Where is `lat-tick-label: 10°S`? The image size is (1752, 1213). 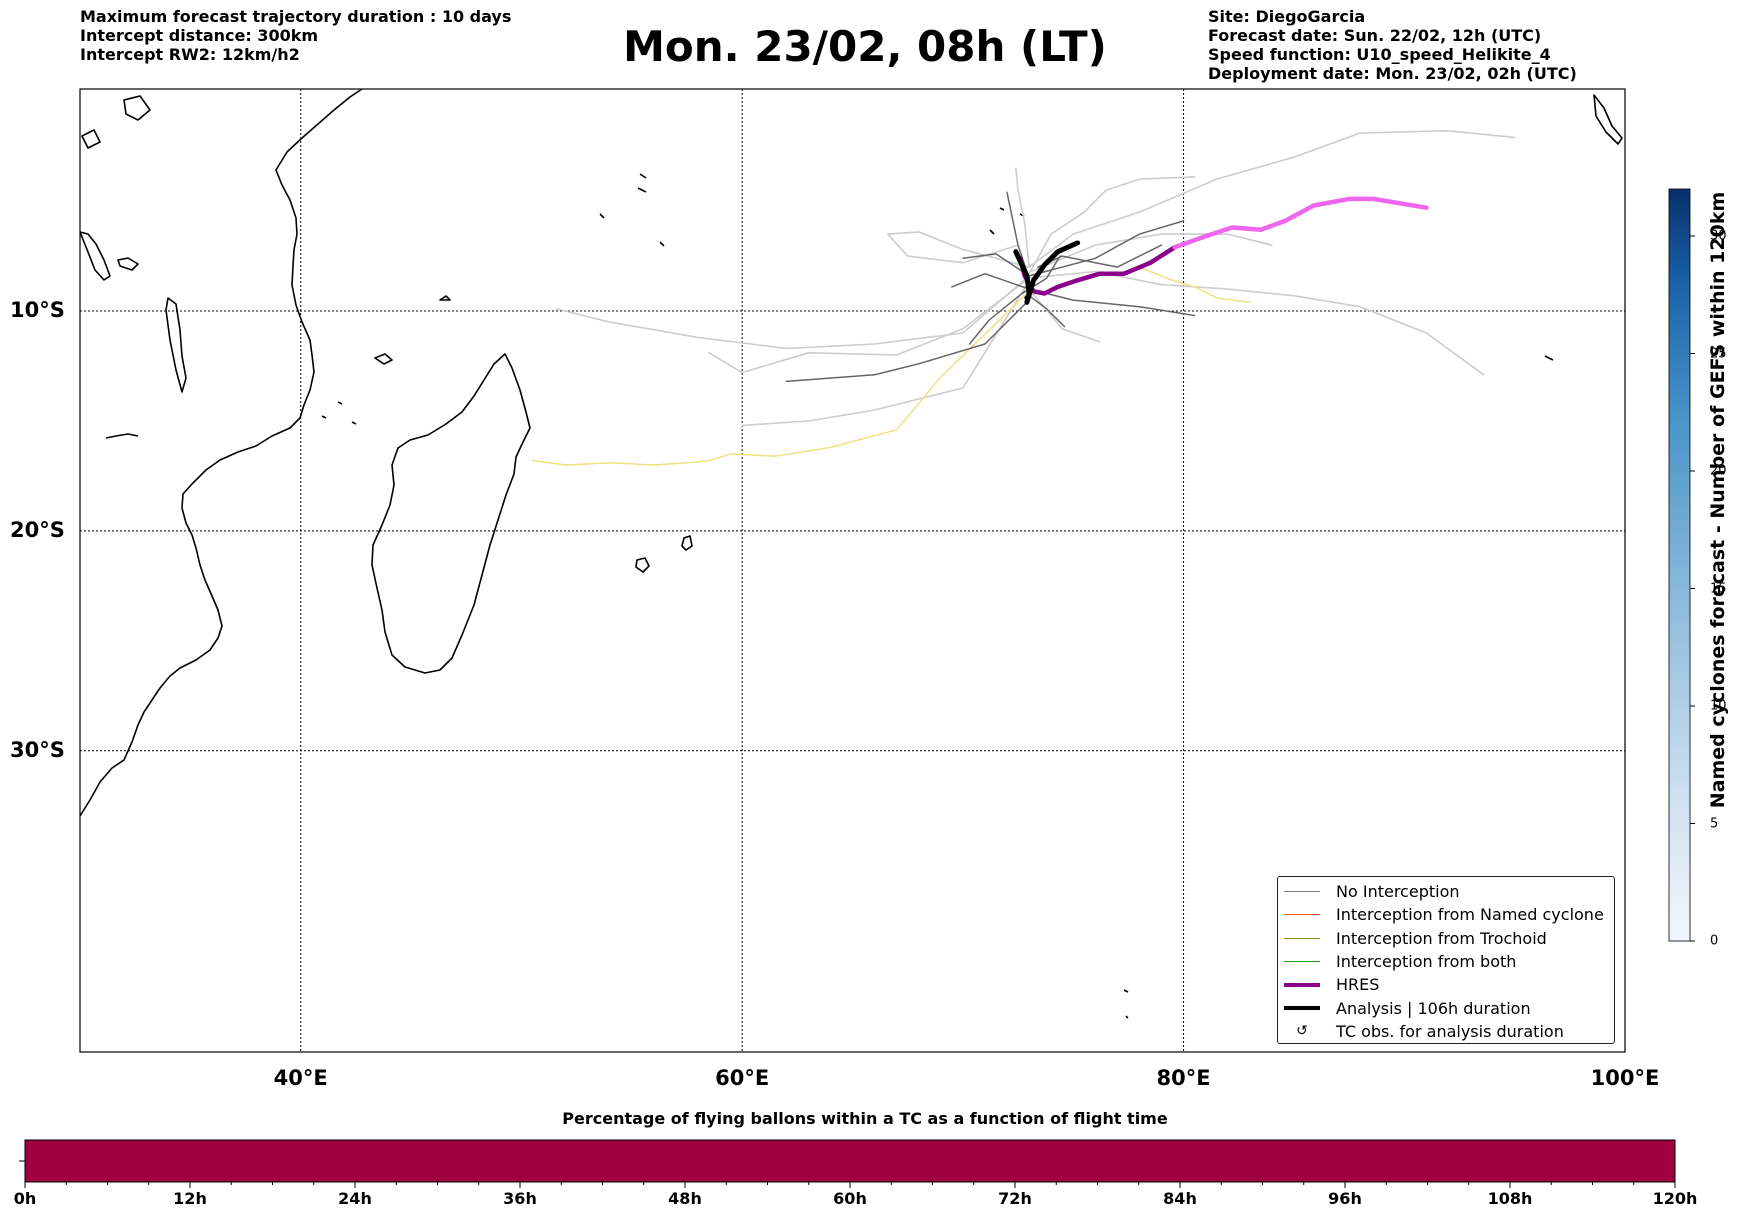
lat-tick-label: 10°S is located at coordinates (37, 310).